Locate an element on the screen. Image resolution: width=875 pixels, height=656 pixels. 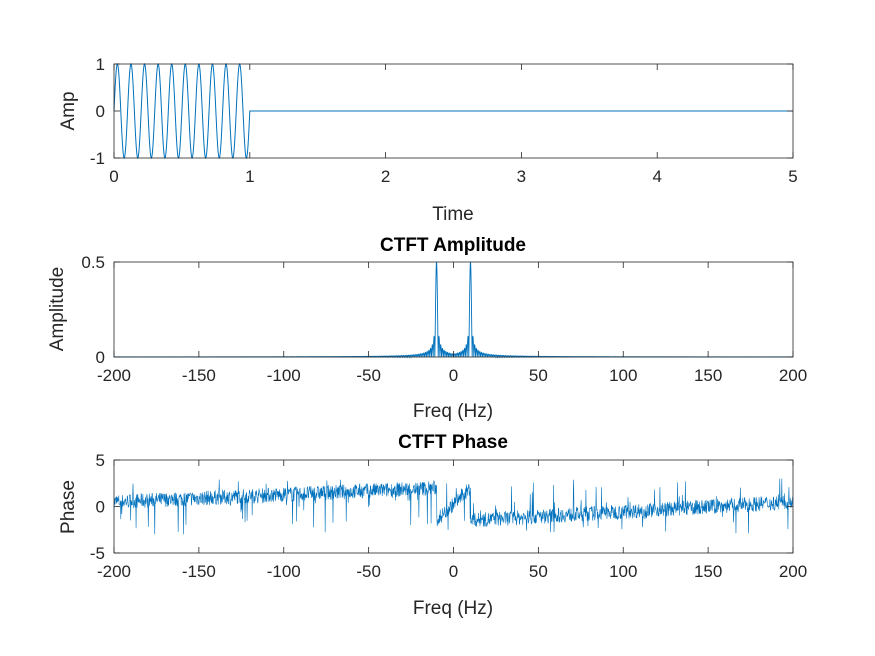
title-amplitude: CTFT Amplitude is located at coordinates (453, 245).